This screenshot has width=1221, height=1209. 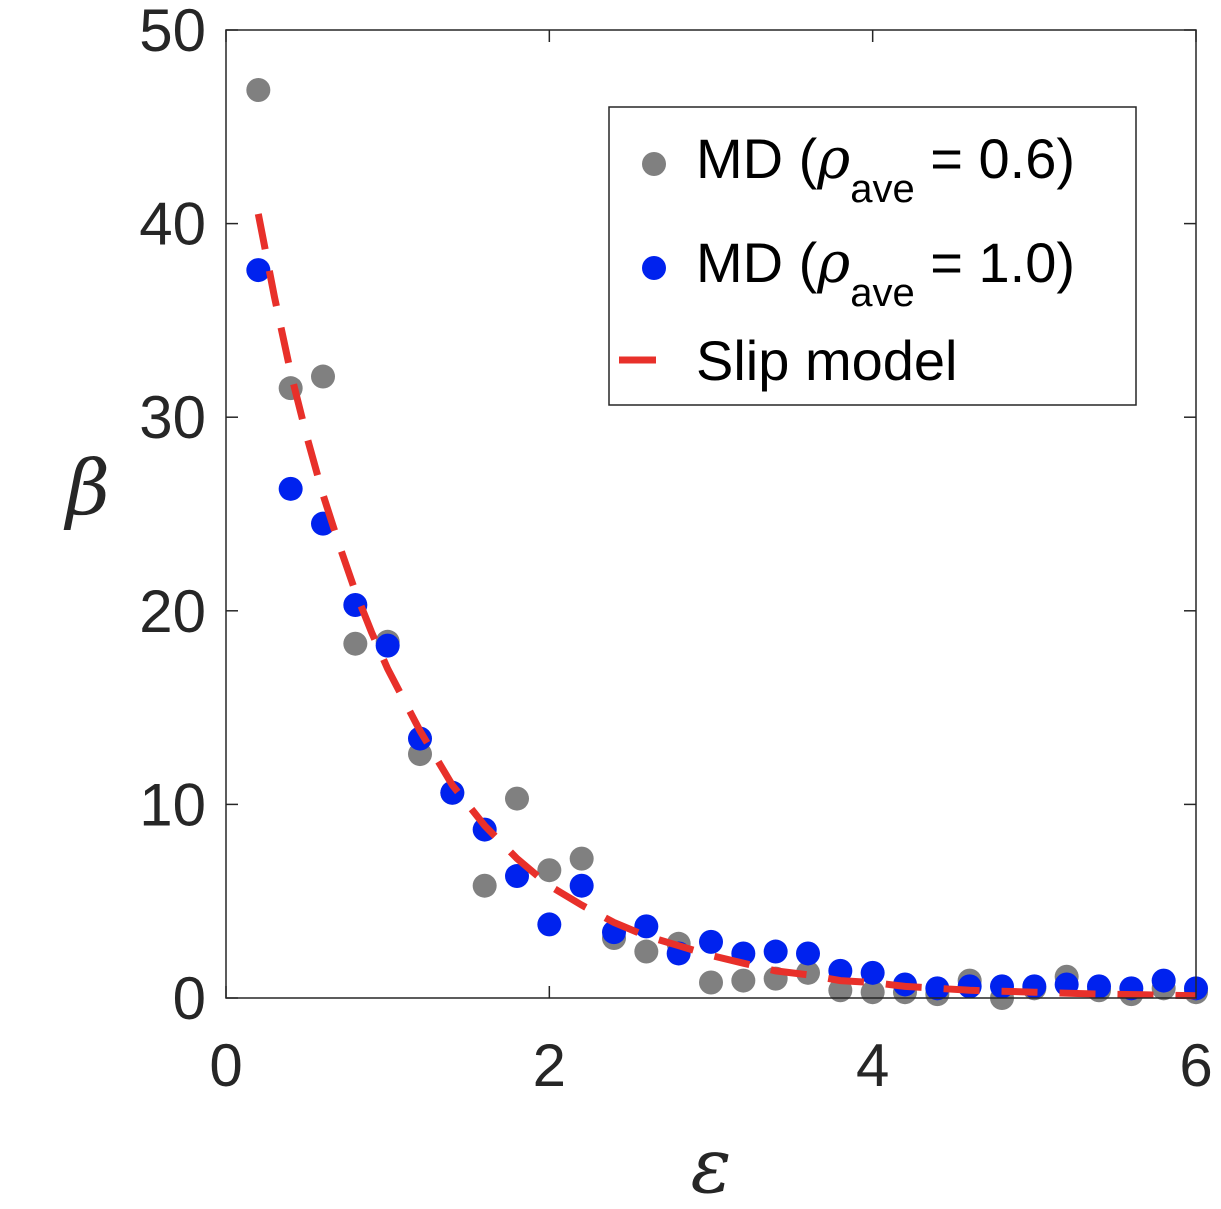 I want to click on legend: MD (ρave = 0.6) MD (ρave = 1.0) Slip model, so click(x=872, y=256).